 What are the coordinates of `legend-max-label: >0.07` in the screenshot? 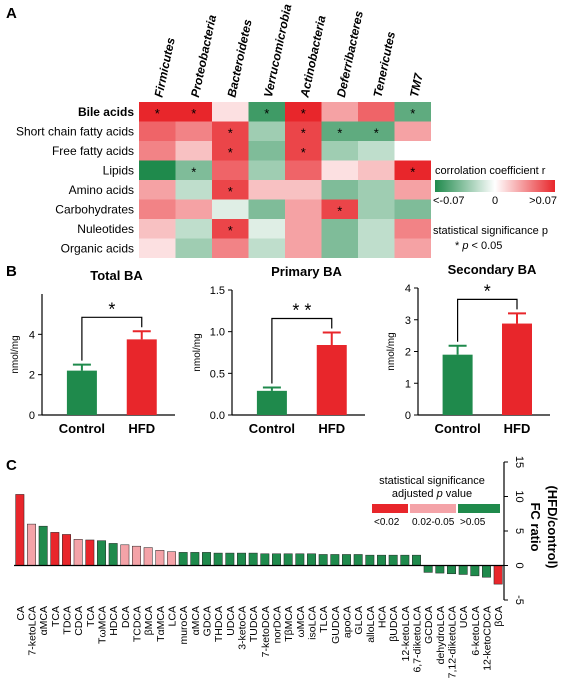 It's located at (543, 201).